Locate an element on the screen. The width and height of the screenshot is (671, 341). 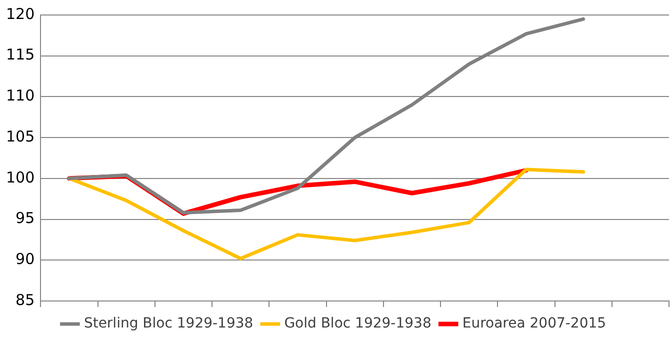
y-tick-label: 90 is located at coordinates (25, 259).